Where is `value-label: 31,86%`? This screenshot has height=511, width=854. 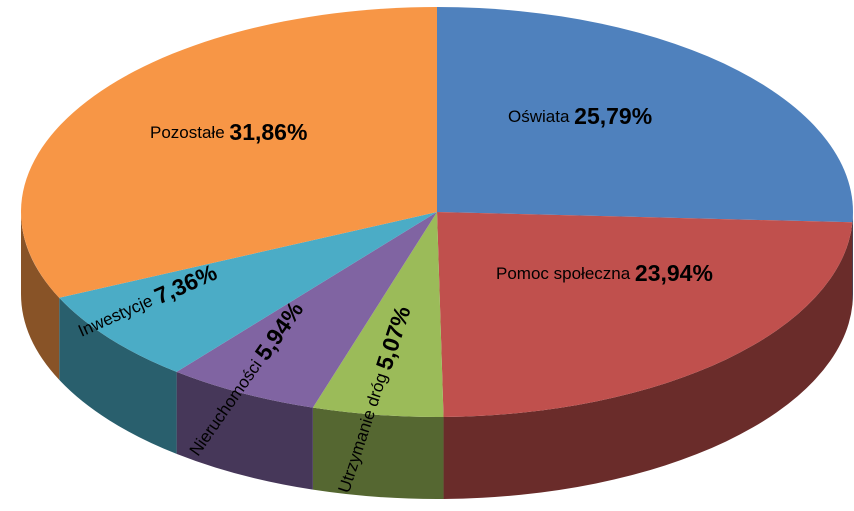 value-label: 31,86% is located at coordinates (268, 132).